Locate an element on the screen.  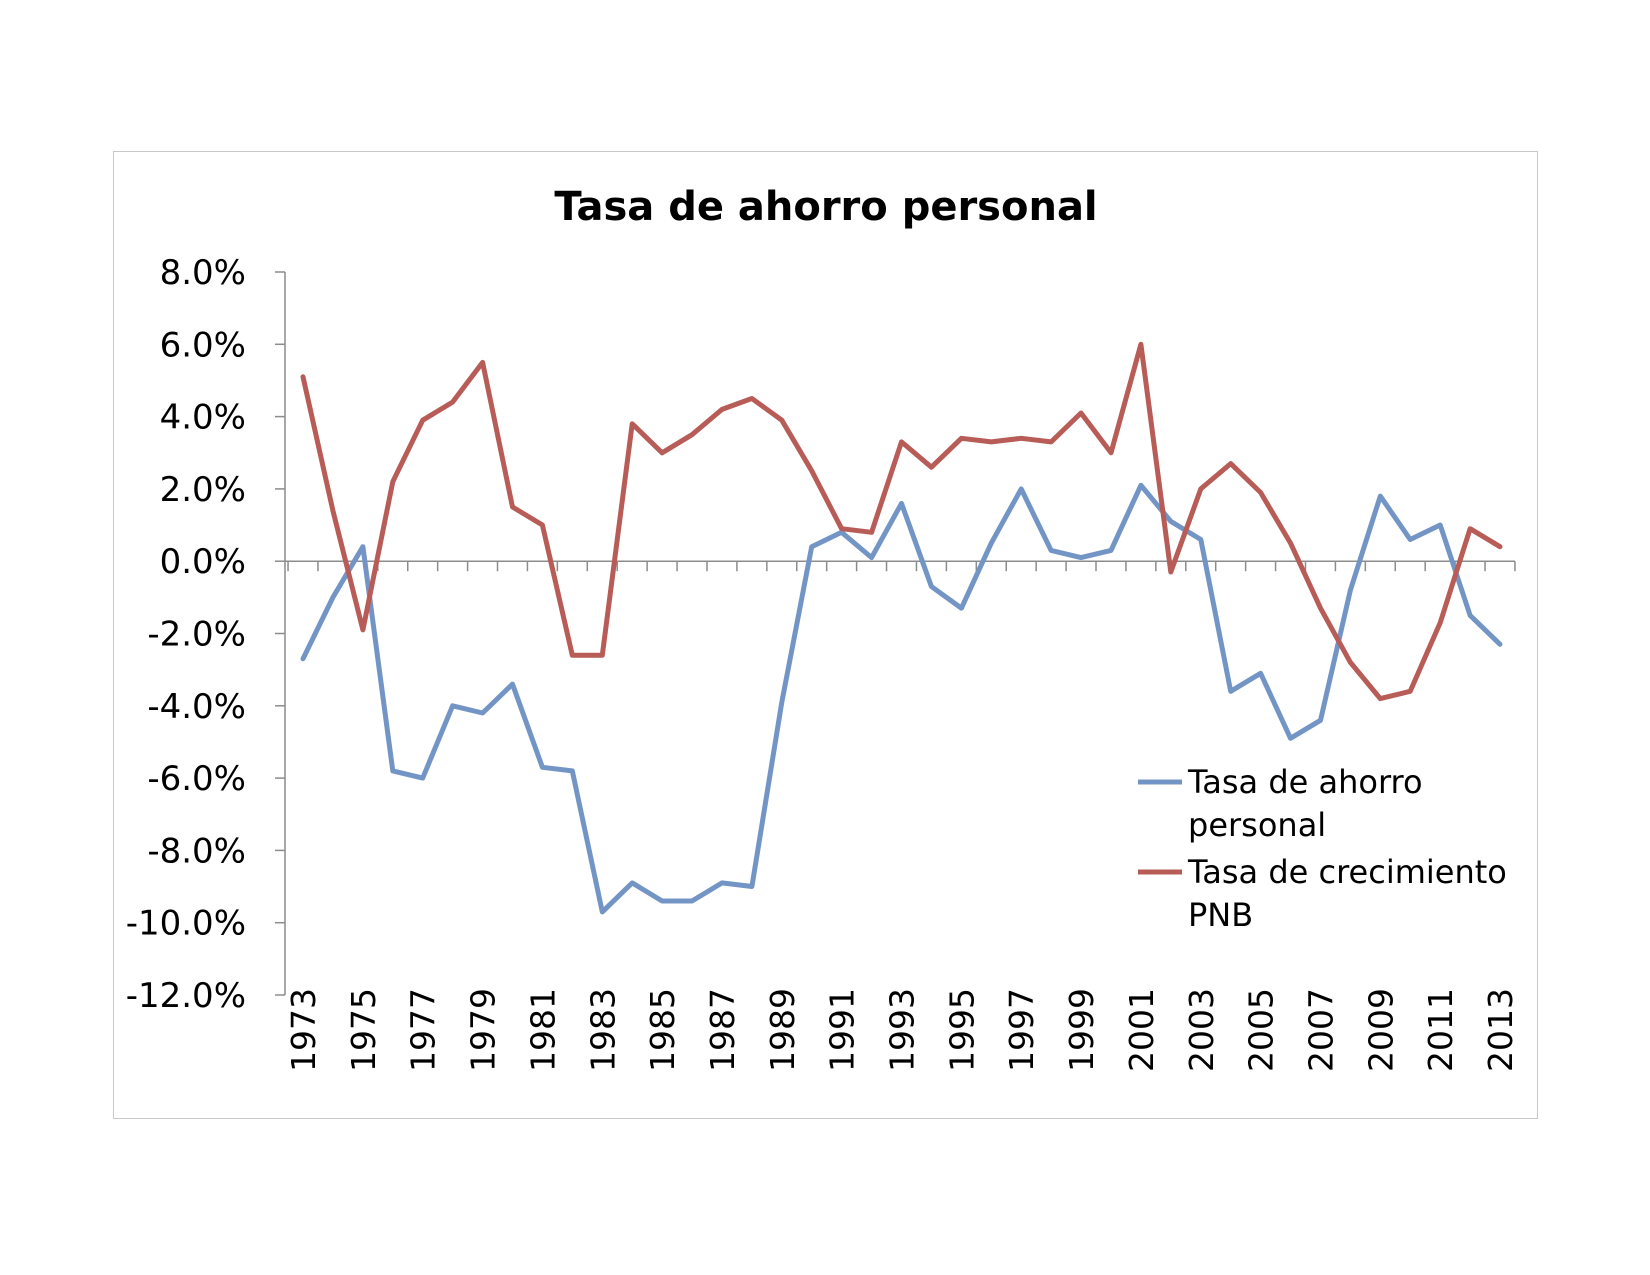
x-tick-label: 1973 is located at coordinates (303, 1030).